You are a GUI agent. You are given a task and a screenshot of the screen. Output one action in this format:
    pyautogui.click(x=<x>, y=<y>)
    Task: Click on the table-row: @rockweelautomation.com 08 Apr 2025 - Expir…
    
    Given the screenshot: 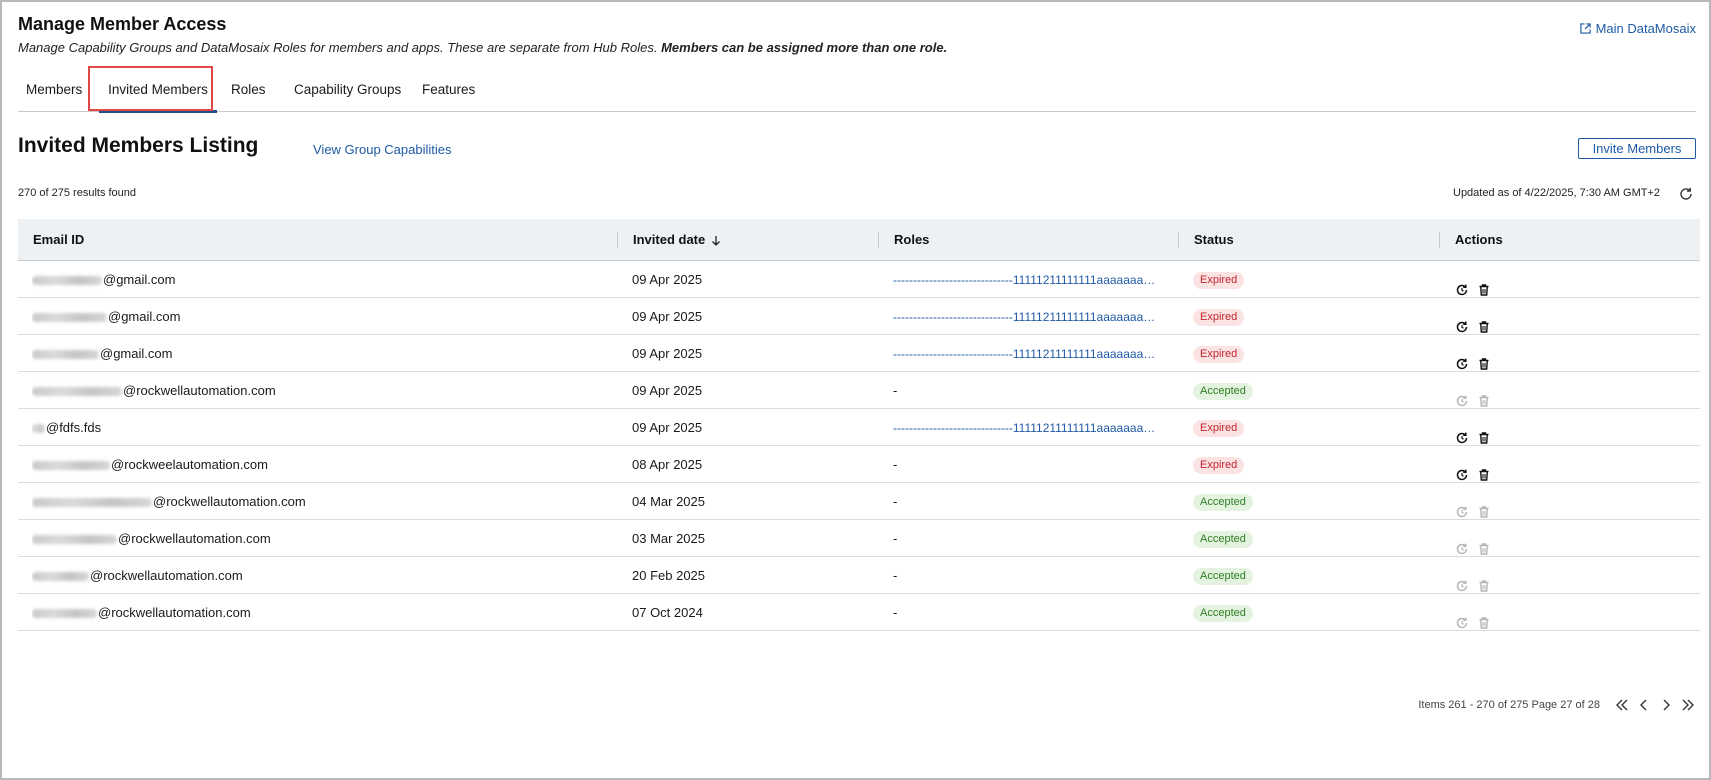 What is the action you would take?
    pyautogui.click(x=859, y=464)
    